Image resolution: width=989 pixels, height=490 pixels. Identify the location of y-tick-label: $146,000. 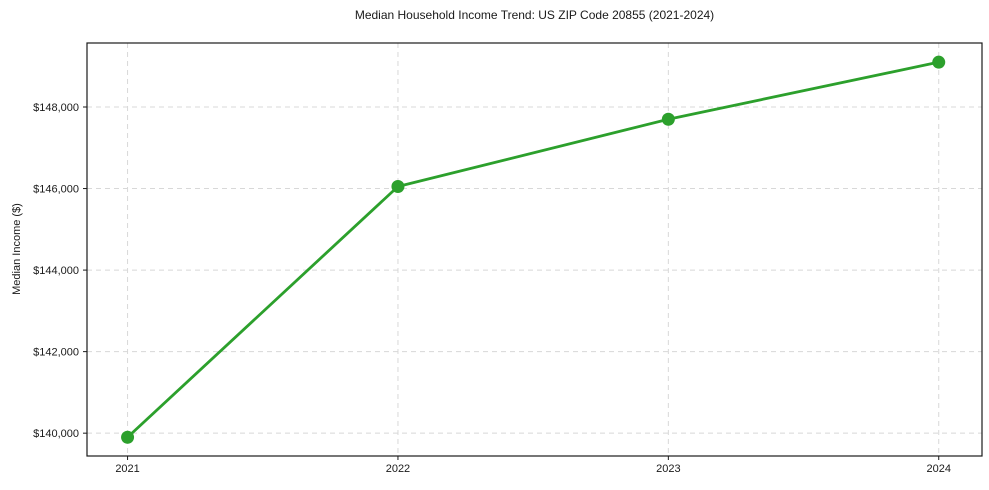
(56, 190).